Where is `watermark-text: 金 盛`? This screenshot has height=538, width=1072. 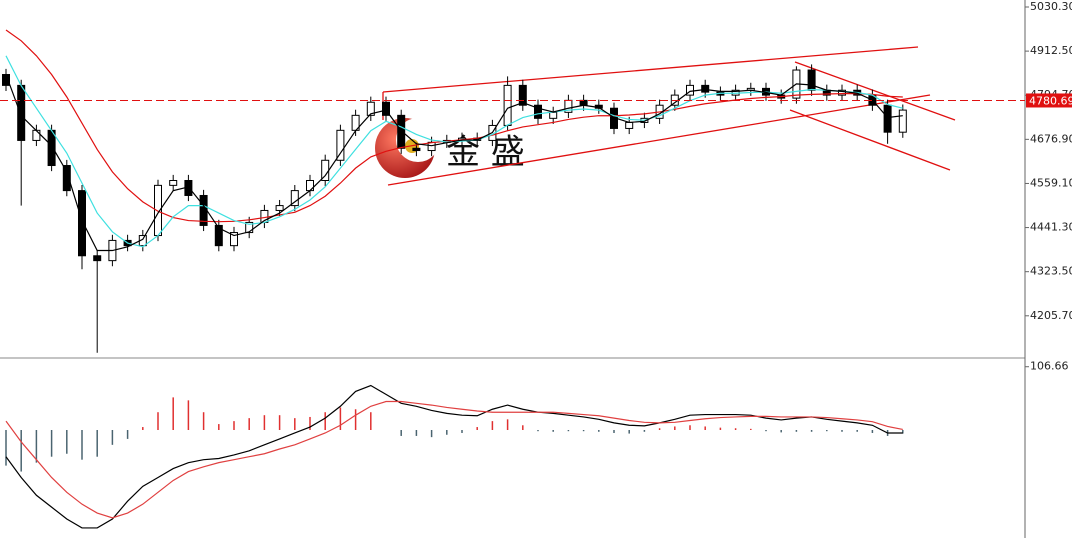
watermark-text: 金 盛 is located at coordinates (485, 153).